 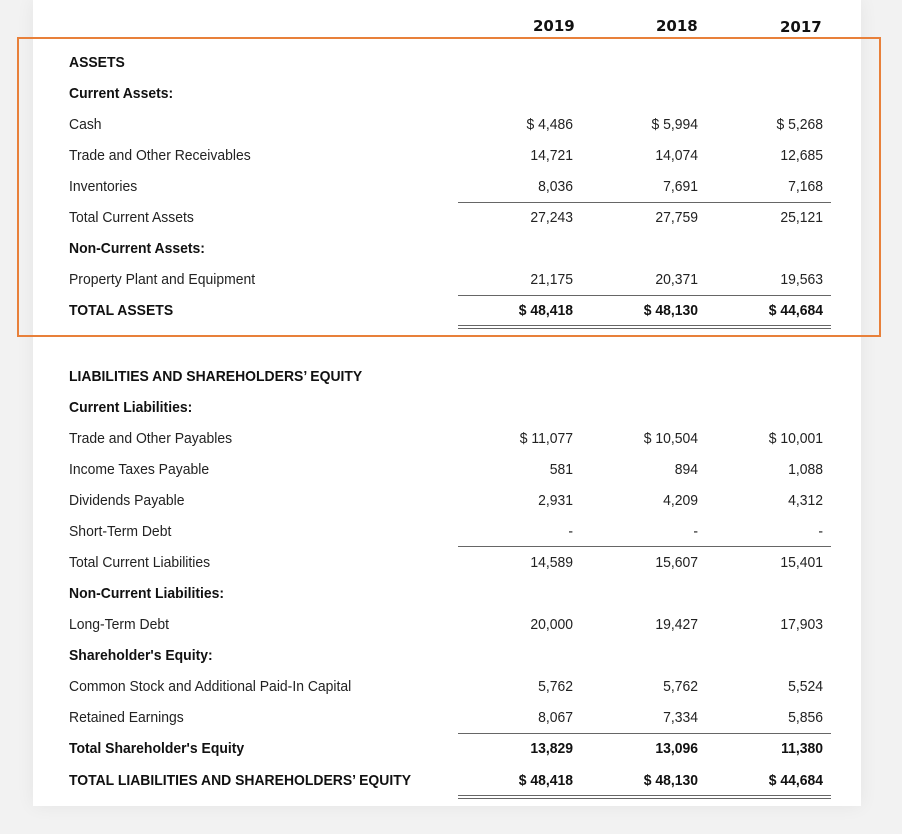 What do you see at coordinates (451, 627) in the screenshot?
I see `table-row: Long-Term Debt 20,000 19,427 17,903` at bounding box center [451, 627].